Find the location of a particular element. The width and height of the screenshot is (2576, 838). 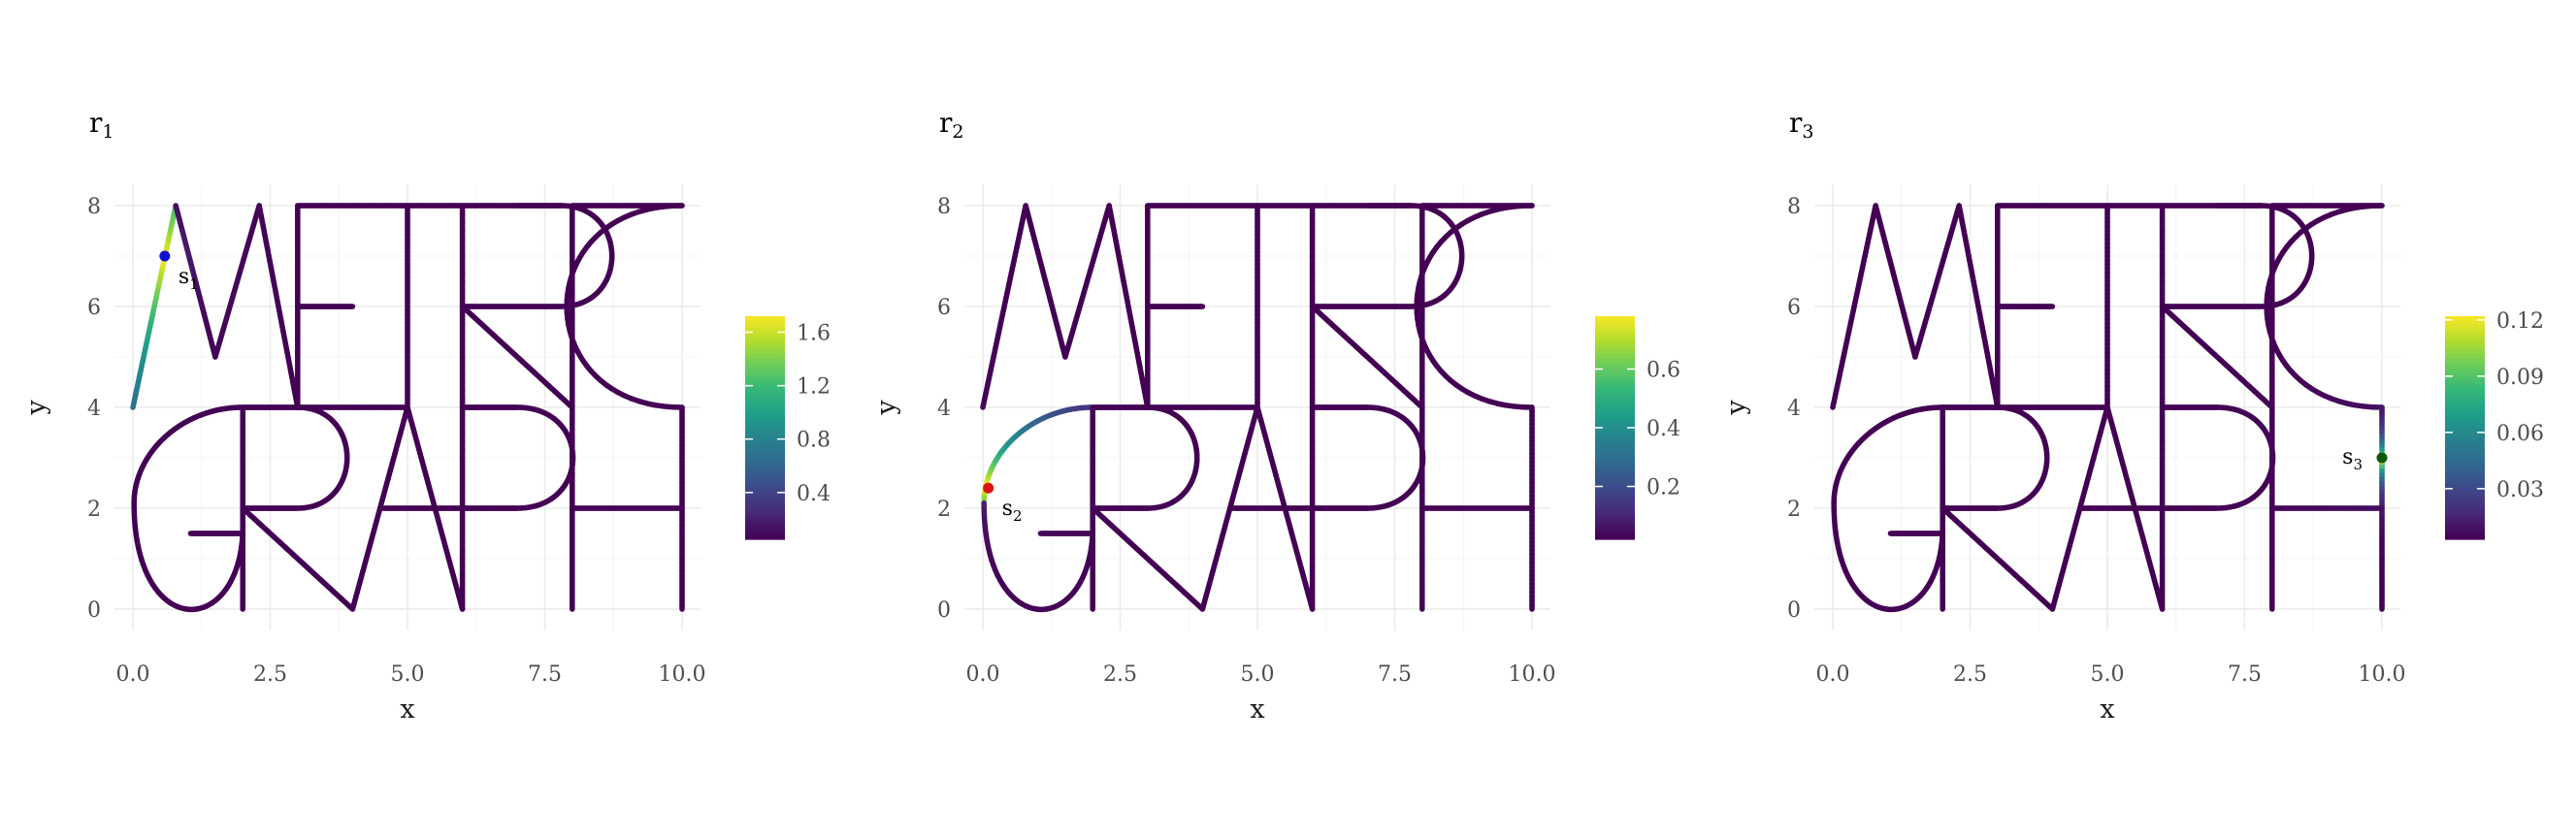

y-tick-label: 0 is located at coordinates (94, 611).